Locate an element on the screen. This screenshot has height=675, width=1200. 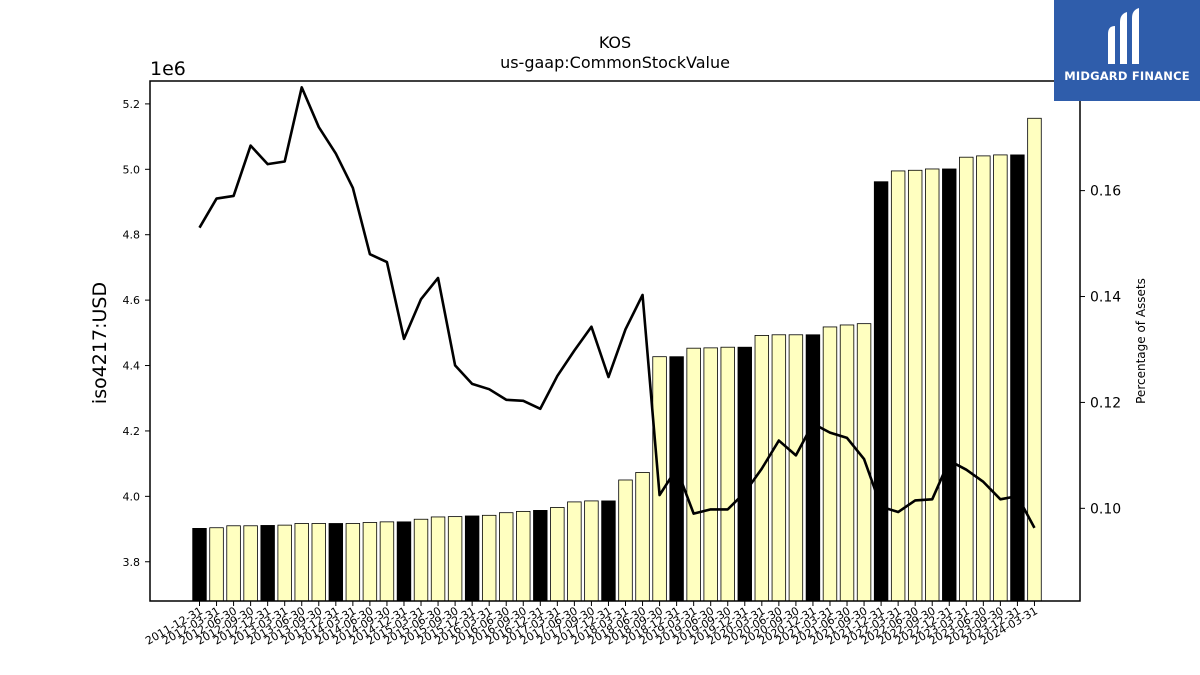
y-offset-label: 1e6 is located at coordinates (168, 69).